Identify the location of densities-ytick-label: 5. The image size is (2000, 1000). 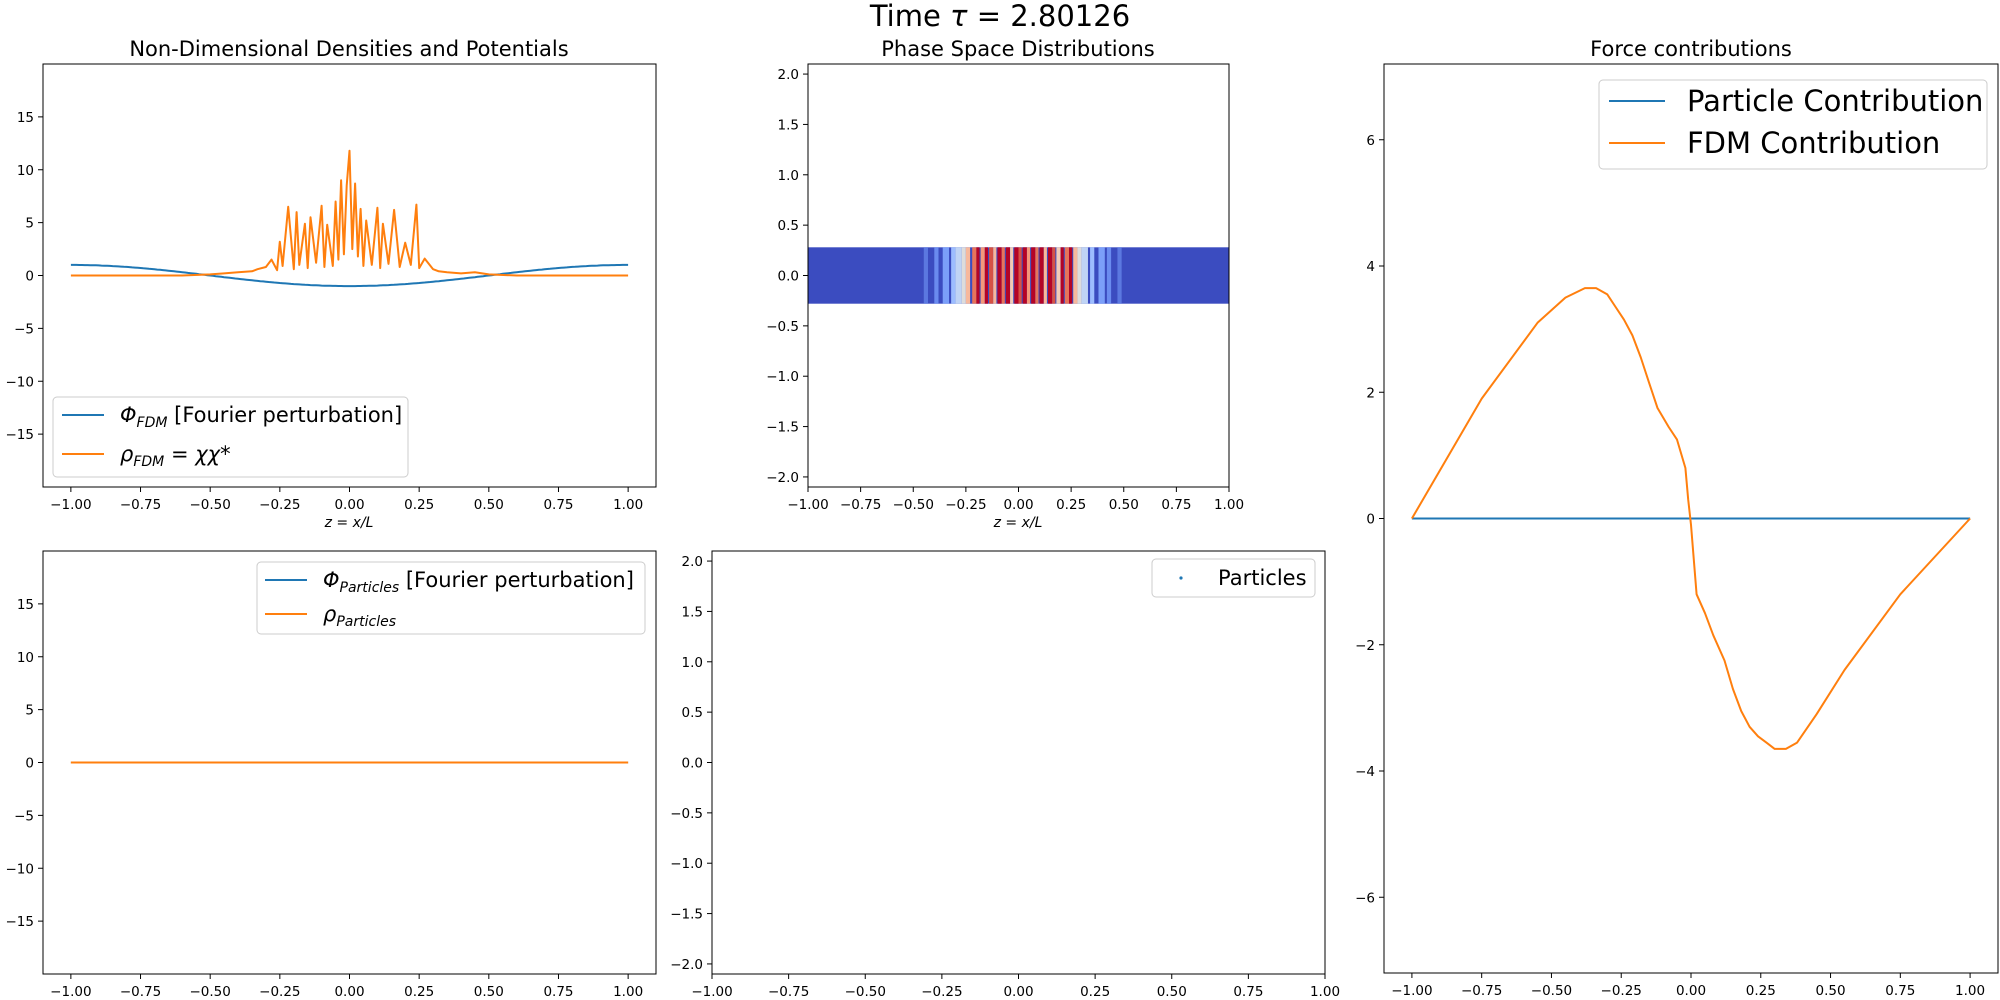
(29, 224).